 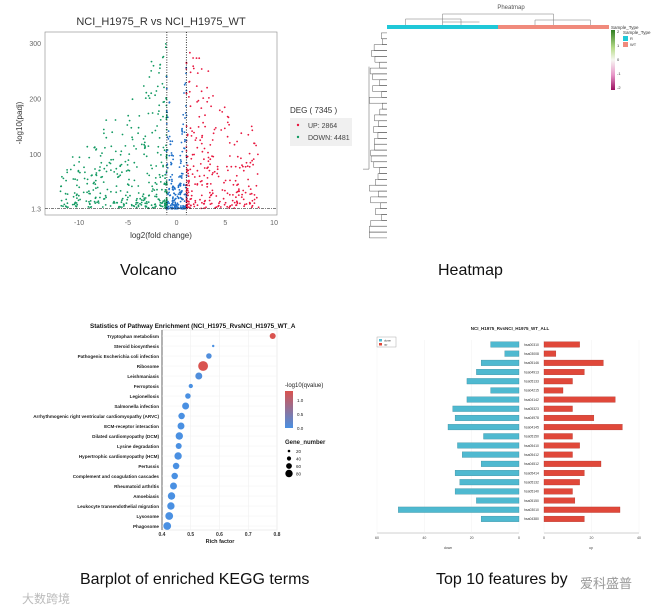 What do you see at coordinates (531, 519) in the screenshot?
I see `top10-category-label: hsa04380` at bounding box center [531, 519].